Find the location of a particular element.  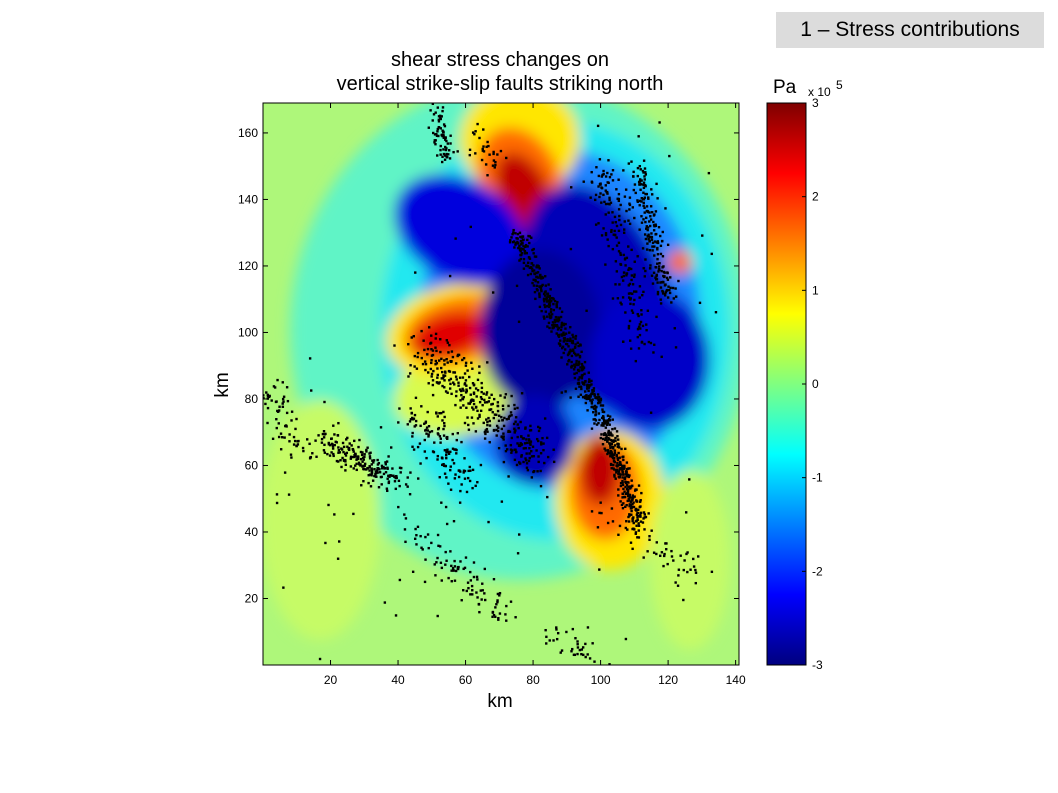

colorbar-tick-label: -1 is located at coordinates (817, 478).